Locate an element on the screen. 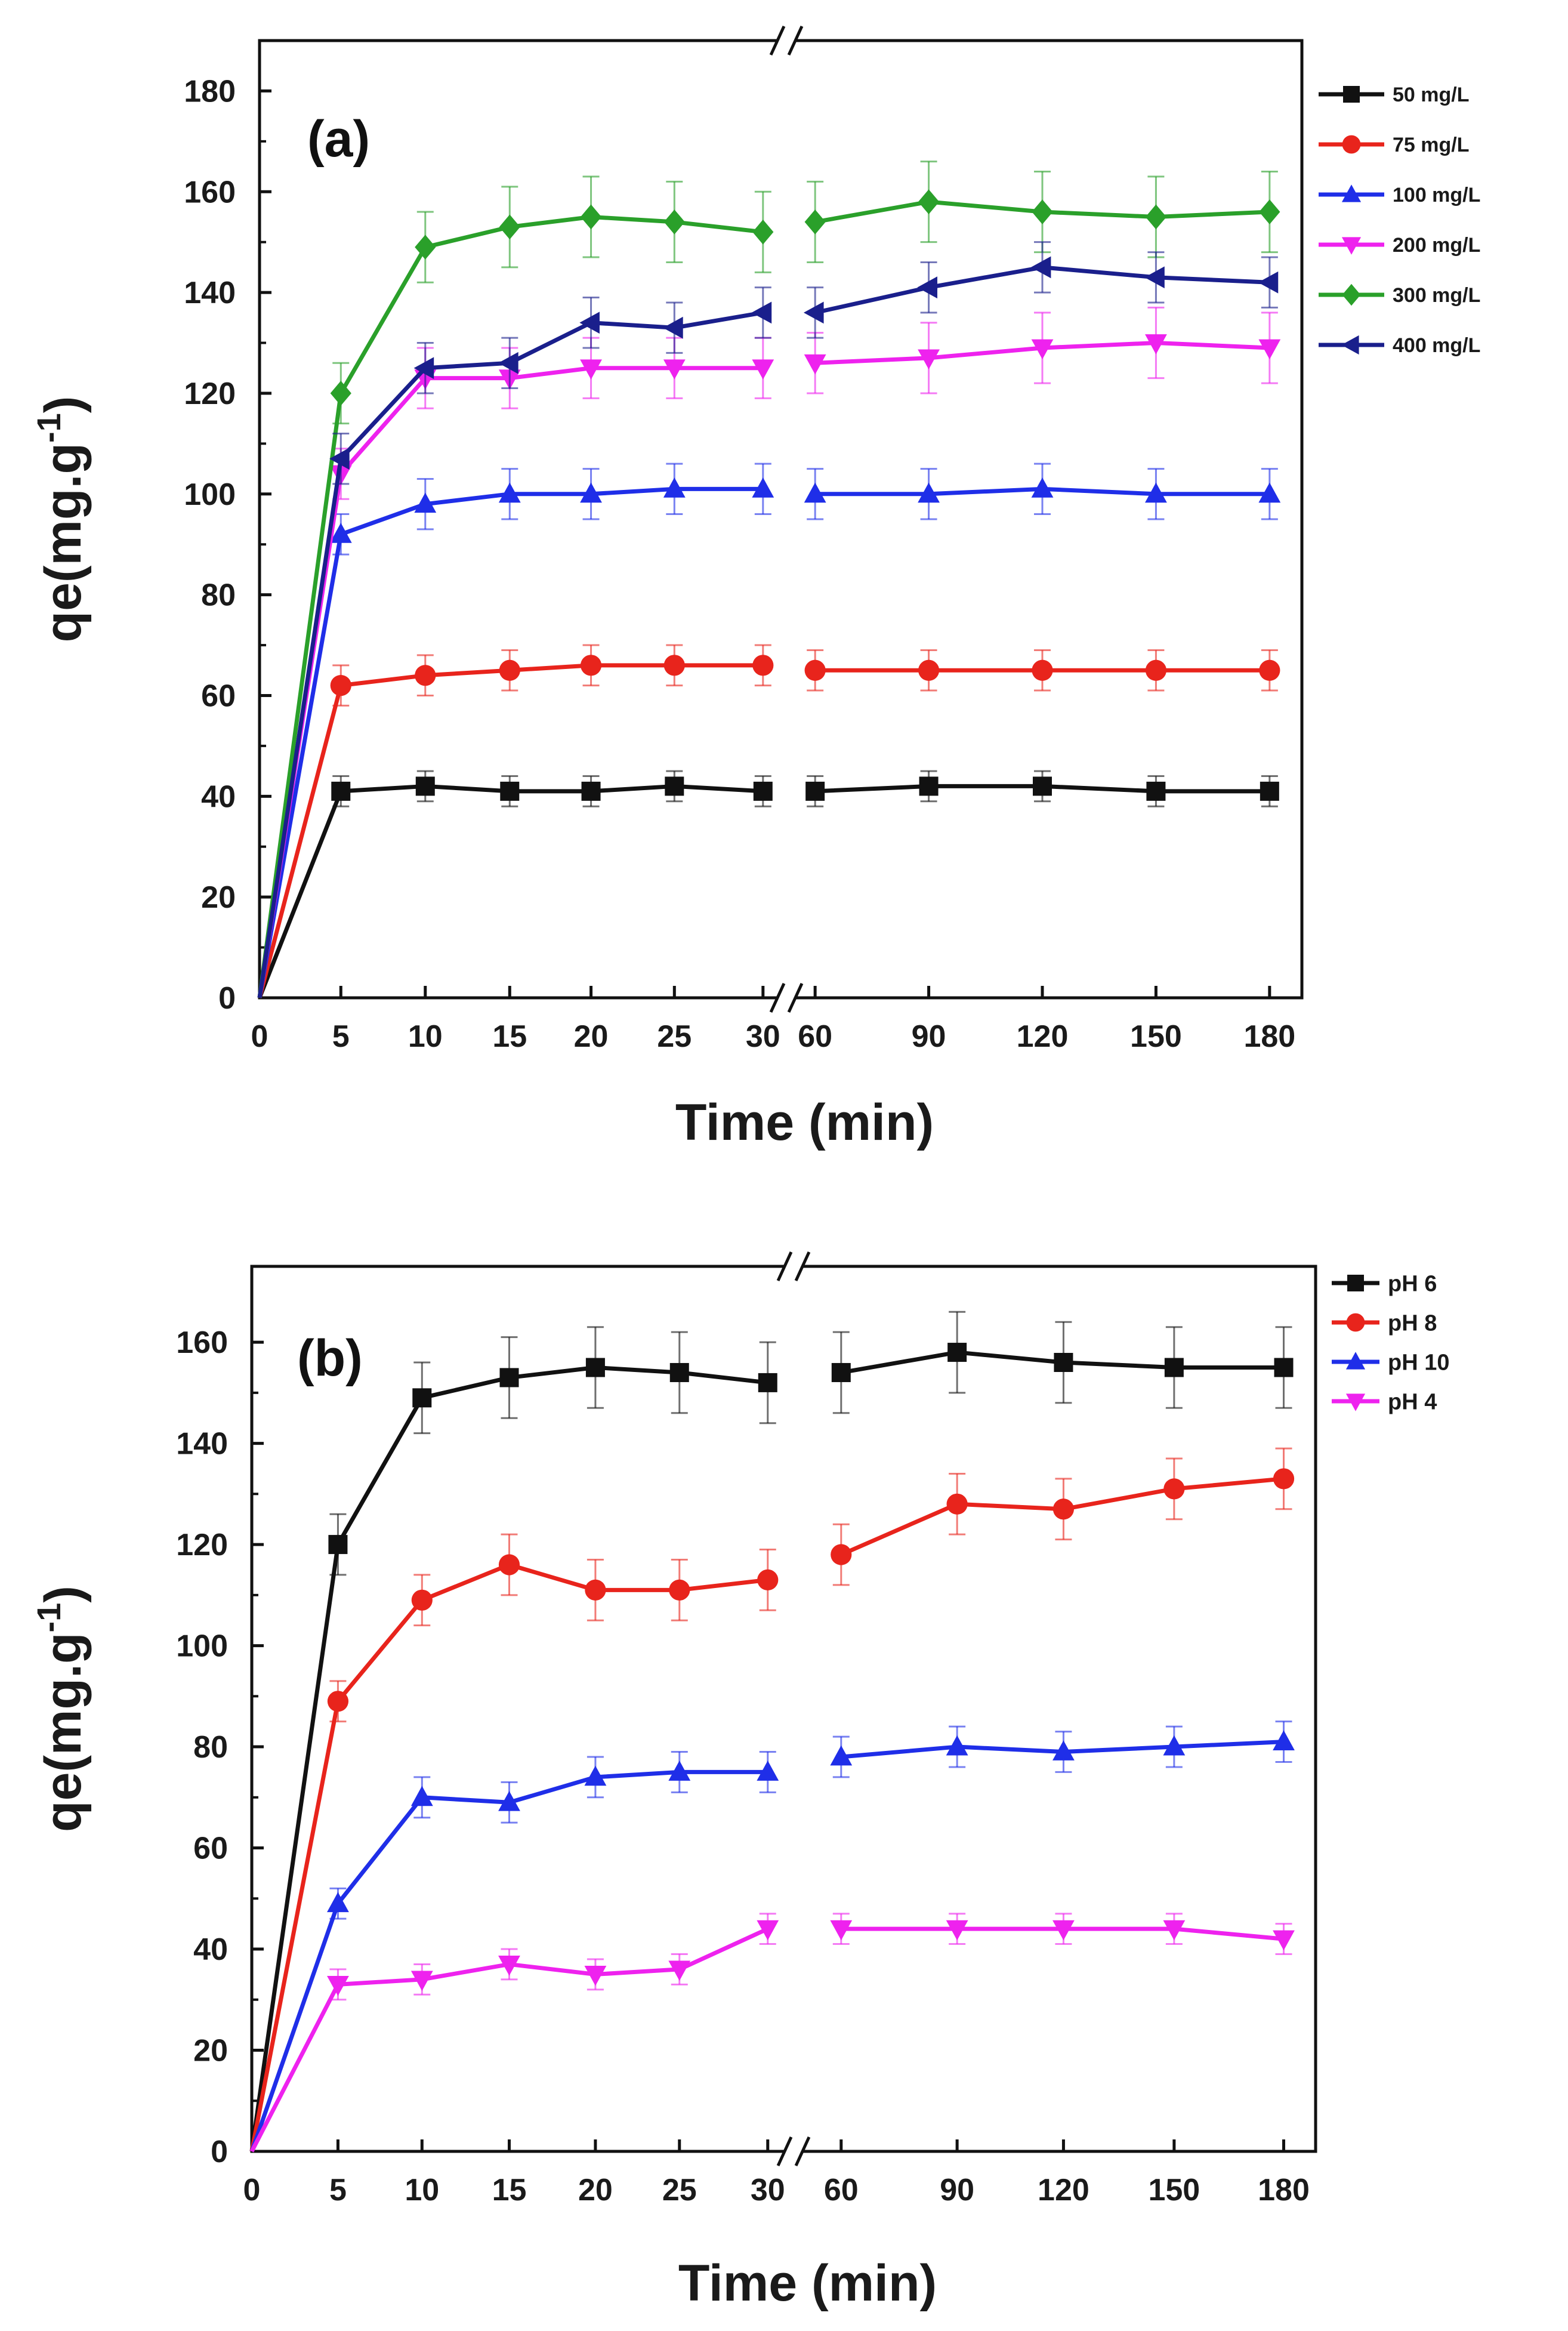  y-tick-label: 0 is located at coordinates (219, 2152).